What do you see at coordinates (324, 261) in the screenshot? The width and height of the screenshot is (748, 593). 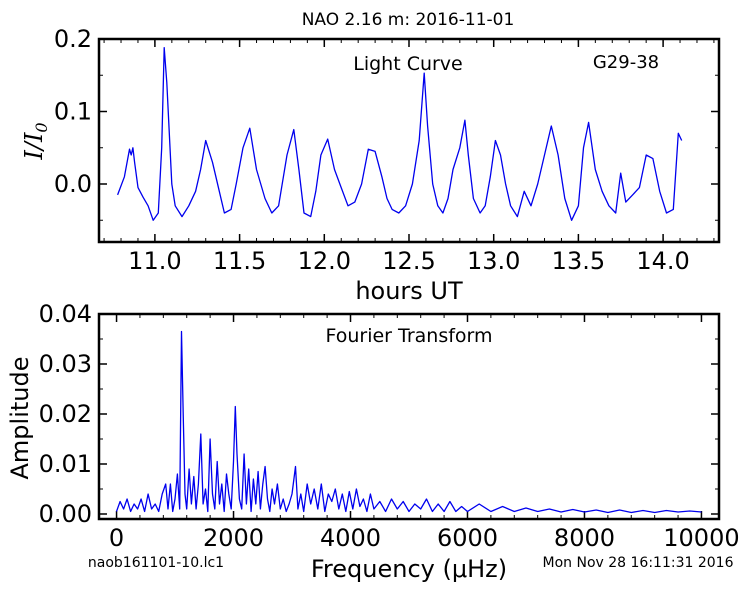 I see `light-curve-xtick-label: 12.0` at bounding box center [324, 261].